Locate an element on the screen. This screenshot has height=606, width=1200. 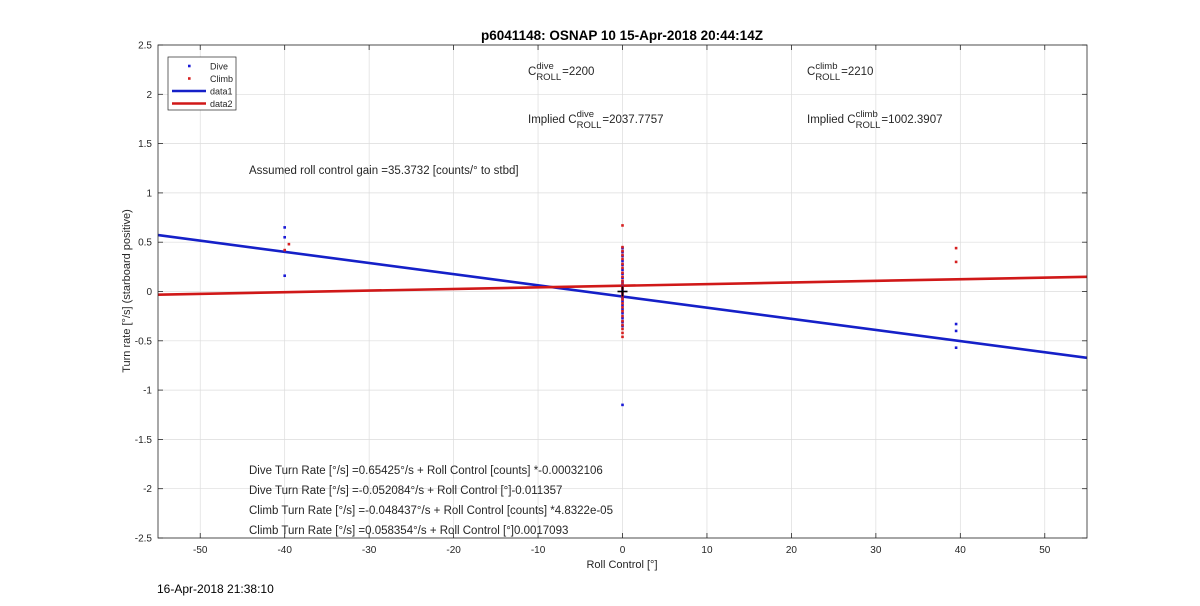
chart-title: p6041148: OSNAP 10 15-Apr-2018 20:44:14Z is located at coordinates (622, 35).